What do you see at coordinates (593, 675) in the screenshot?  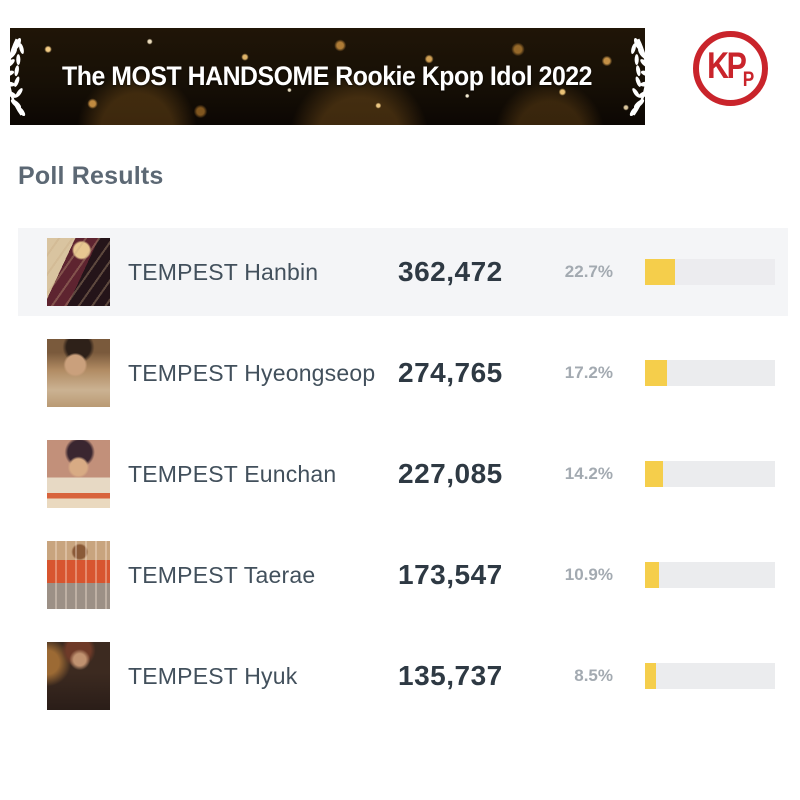 I see `vote-percentage: 8.5%` at bounding box center [593, 675].